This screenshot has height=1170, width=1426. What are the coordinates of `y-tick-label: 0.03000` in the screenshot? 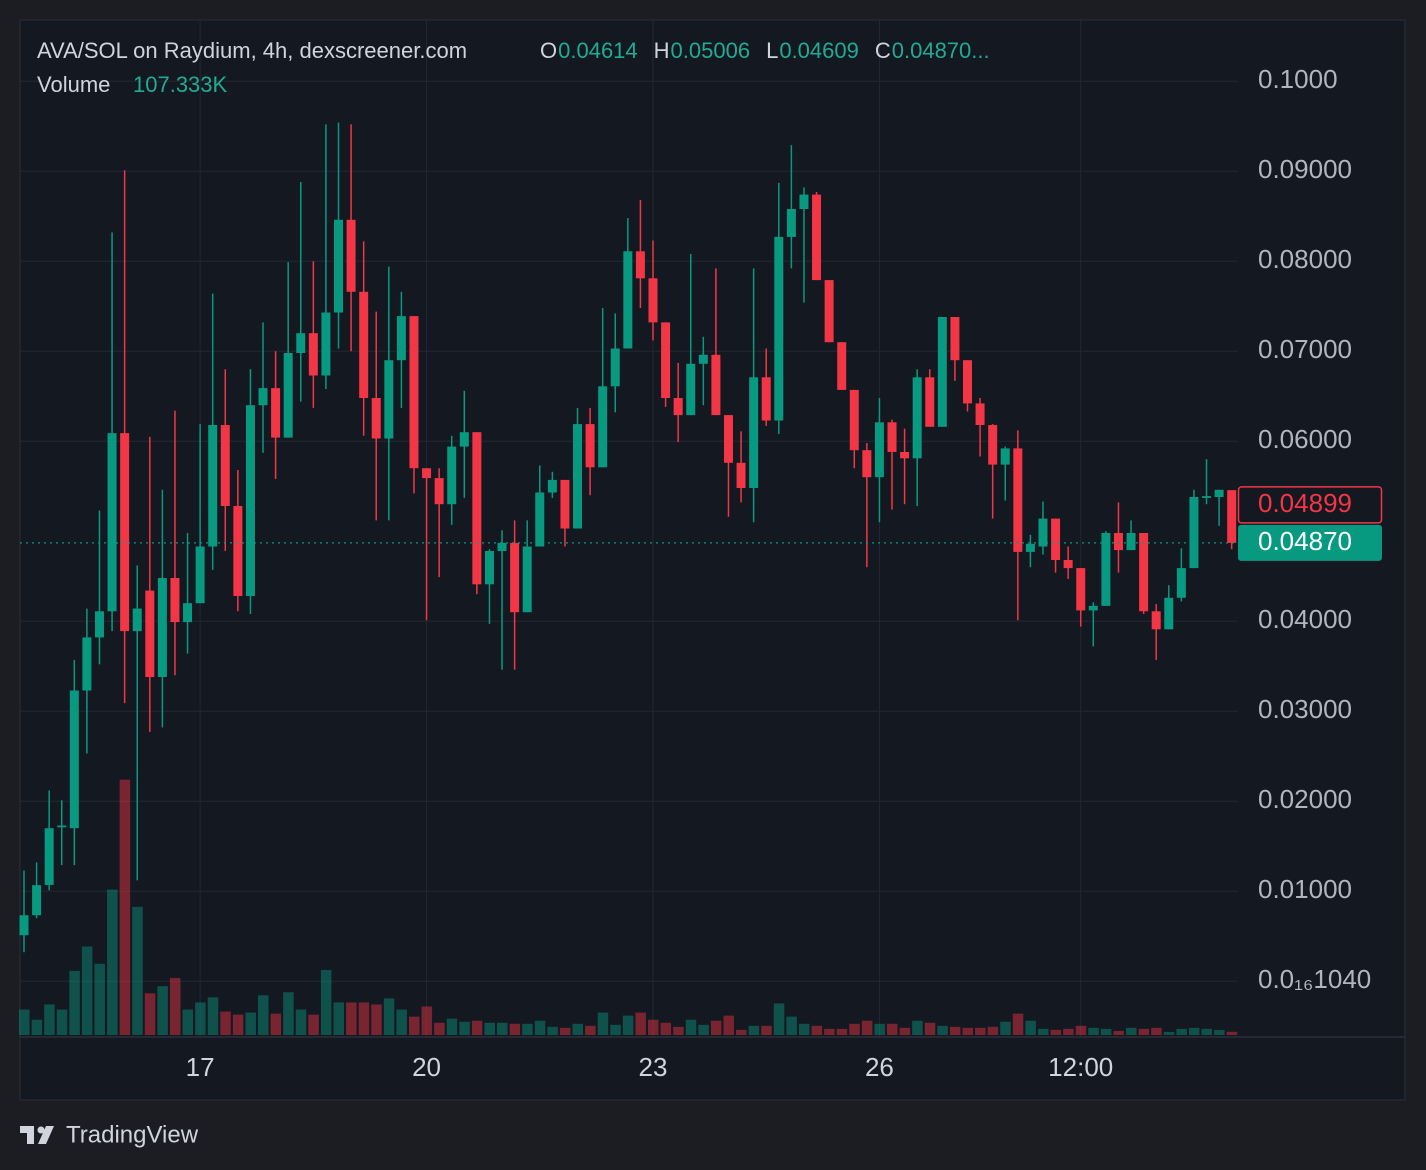 It's located at (1305, 709).